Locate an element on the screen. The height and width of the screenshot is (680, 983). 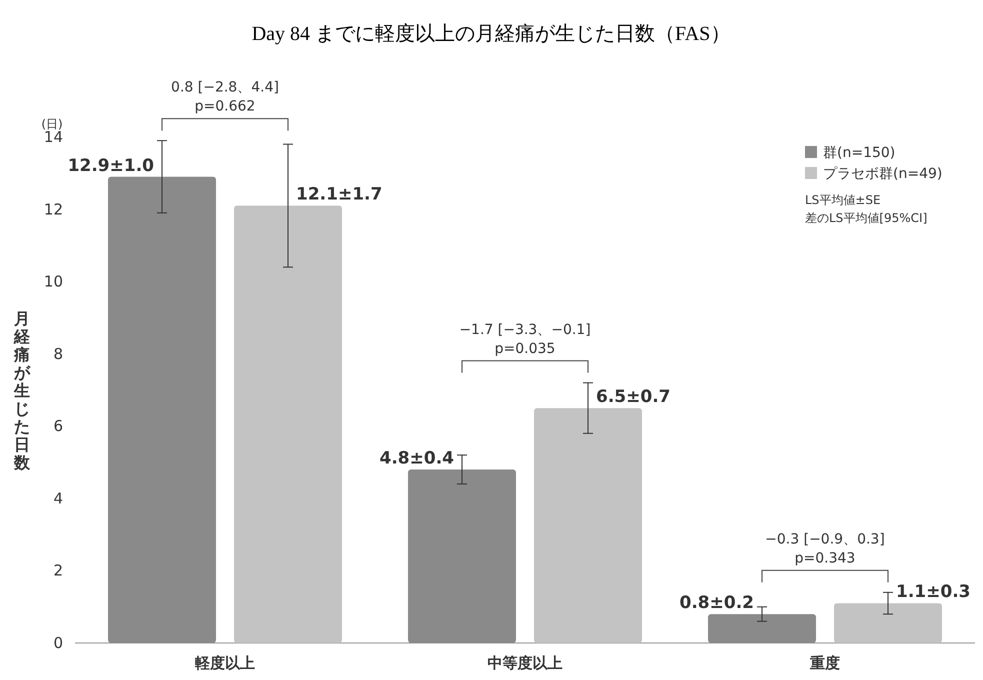
y-tick-label: 14 is located at coordinates (53, 137).